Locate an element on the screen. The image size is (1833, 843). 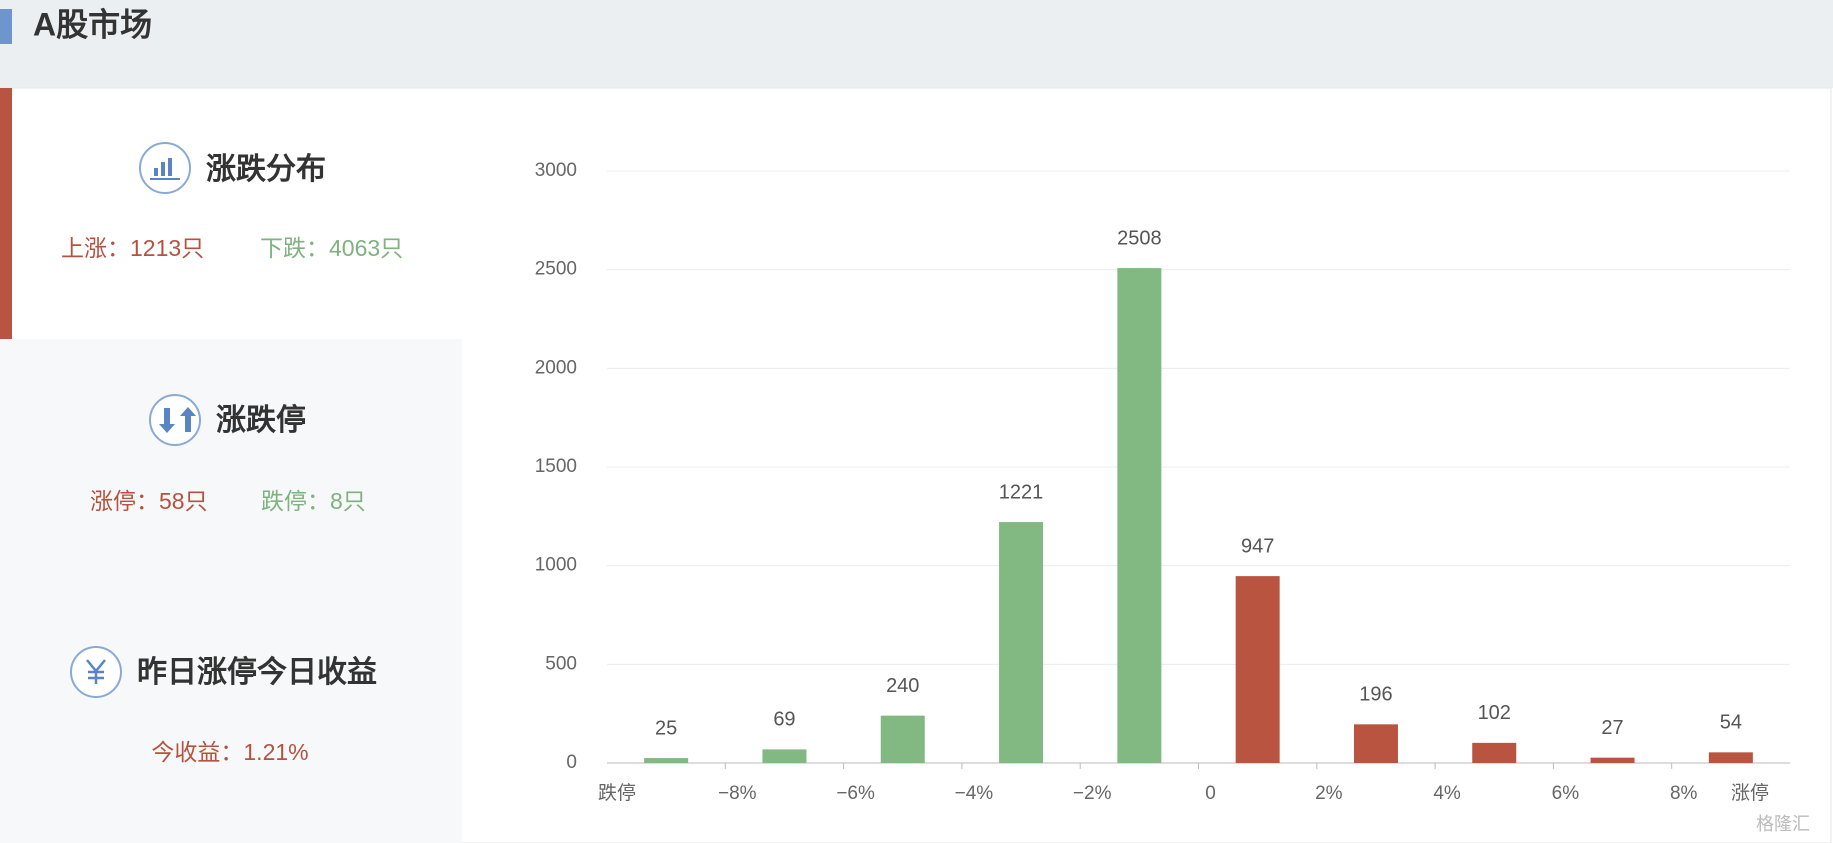
y-tick-label: 1000 is located at coordinates (556, 565).